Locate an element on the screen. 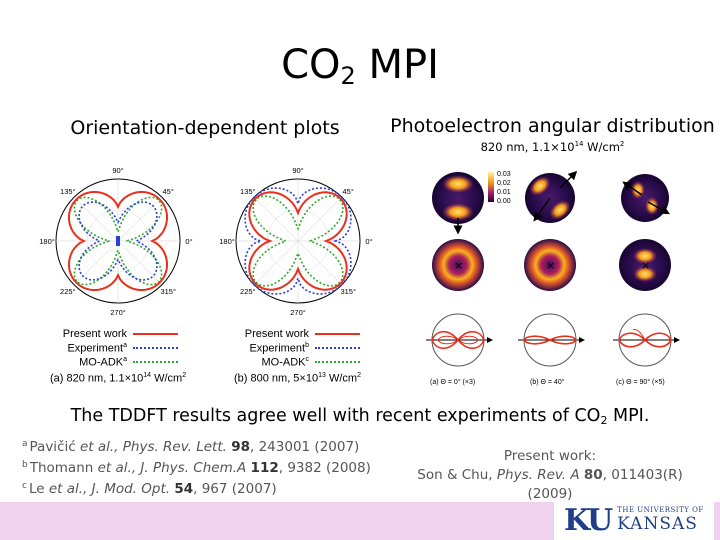 Image resolution: width=720 pixels, height=540 pixels. colorbar is located at coordinates (491, 187).